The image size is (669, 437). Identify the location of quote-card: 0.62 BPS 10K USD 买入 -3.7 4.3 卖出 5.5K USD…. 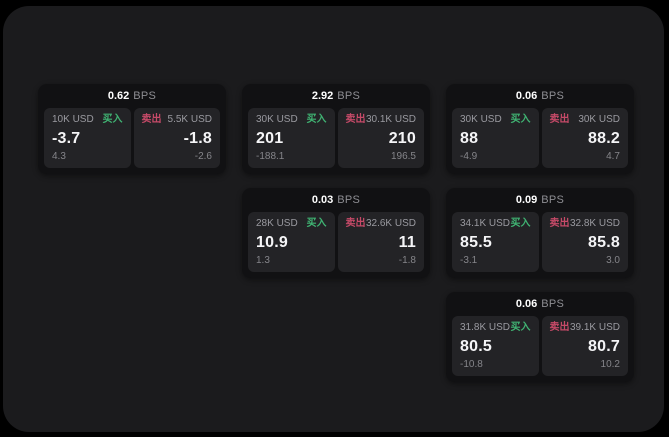
(132, 129).